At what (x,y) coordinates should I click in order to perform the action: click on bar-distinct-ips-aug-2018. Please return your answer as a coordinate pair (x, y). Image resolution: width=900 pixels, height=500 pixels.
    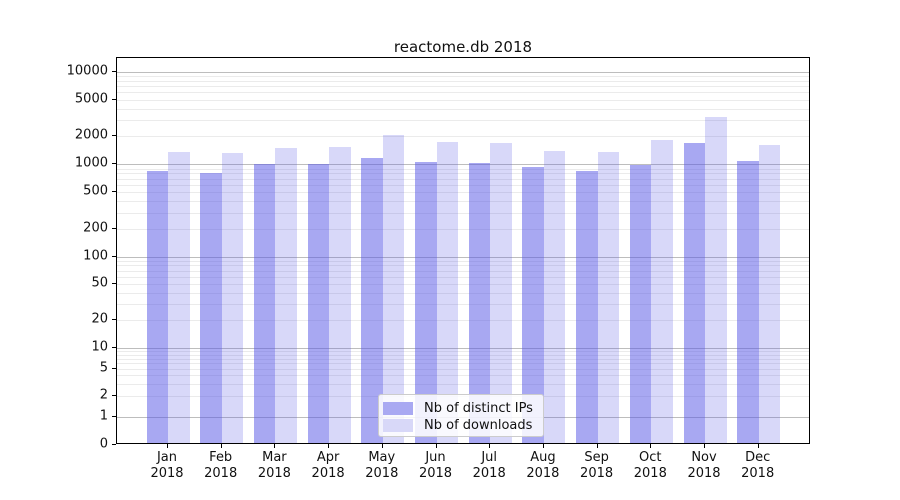
    Looking at the image, I should click on (533, 304).